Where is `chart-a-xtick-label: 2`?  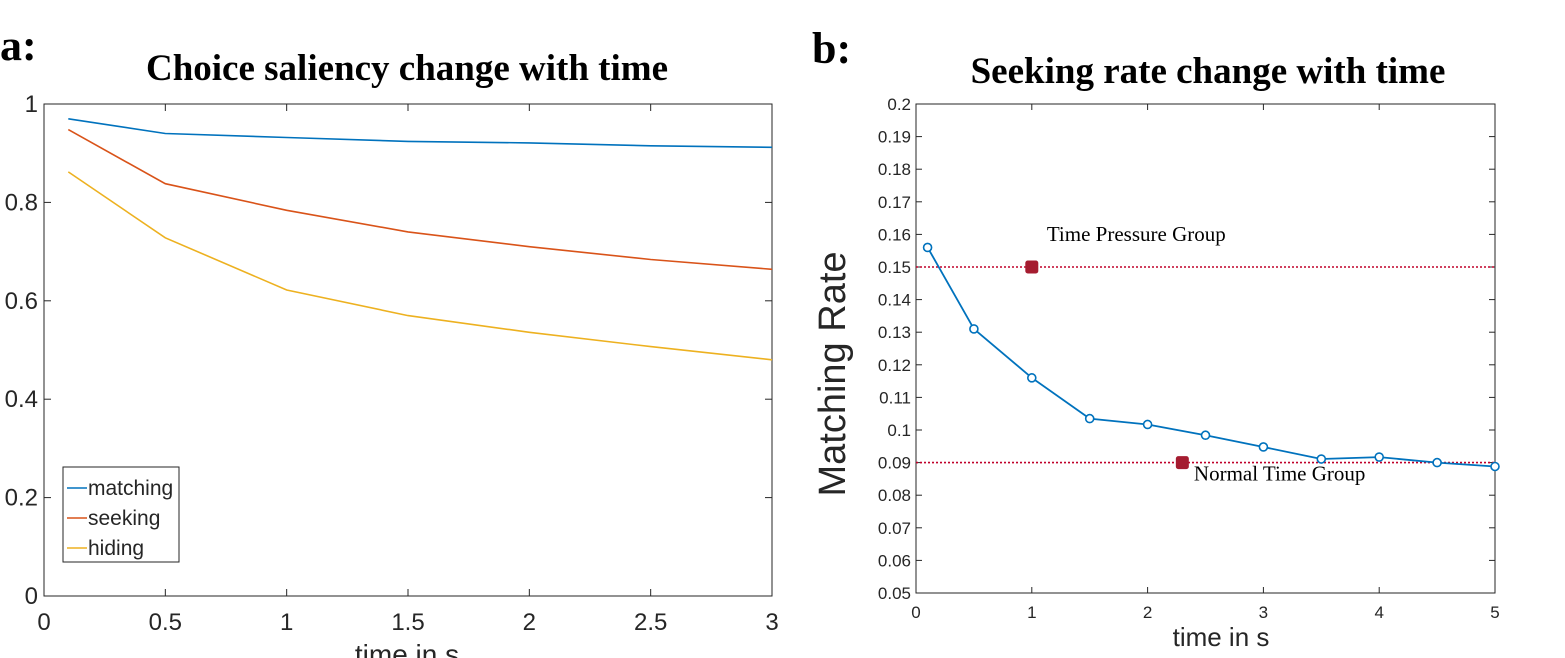
chart-a-xtick-label: 2 is located at coordinates (529, 622).